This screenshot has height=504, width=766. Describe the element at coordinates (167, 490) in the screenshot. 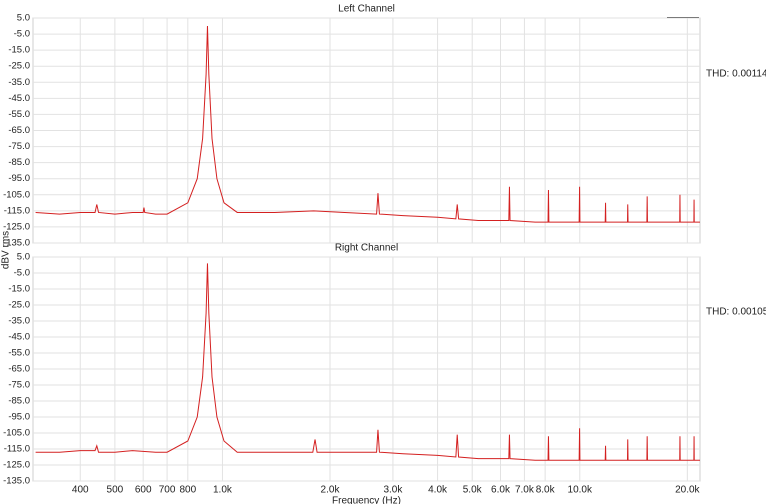

I see `x-tick-label: 700` at that location.